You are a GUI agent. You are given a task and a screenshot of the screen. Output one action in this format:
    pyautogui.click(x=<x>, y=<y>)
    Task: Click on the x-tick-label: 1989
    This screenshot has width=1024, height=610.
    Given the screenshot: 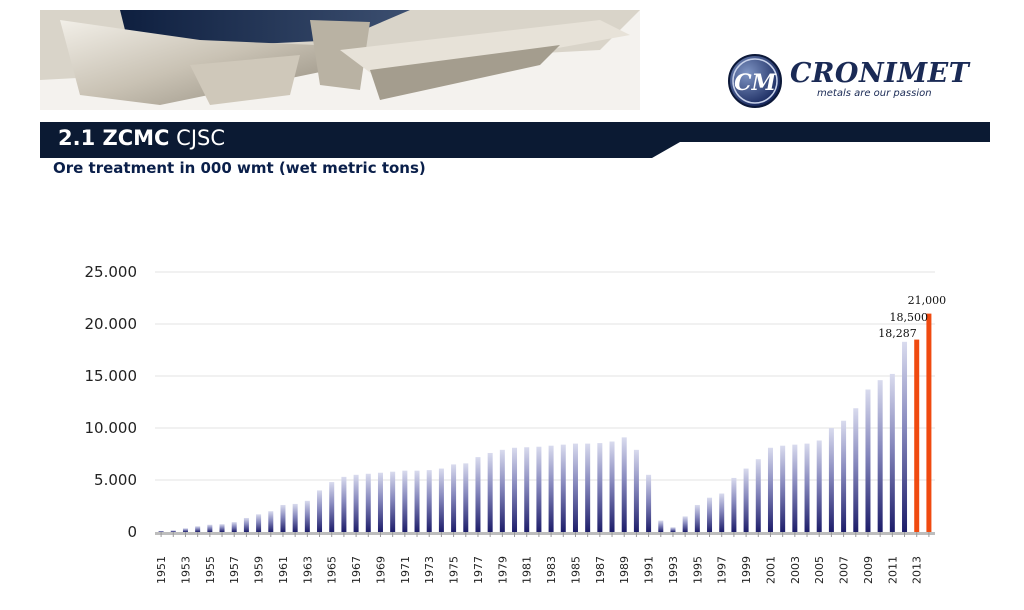 What is the action you would take?
    pyautogui.click(x=624, y=570)
    